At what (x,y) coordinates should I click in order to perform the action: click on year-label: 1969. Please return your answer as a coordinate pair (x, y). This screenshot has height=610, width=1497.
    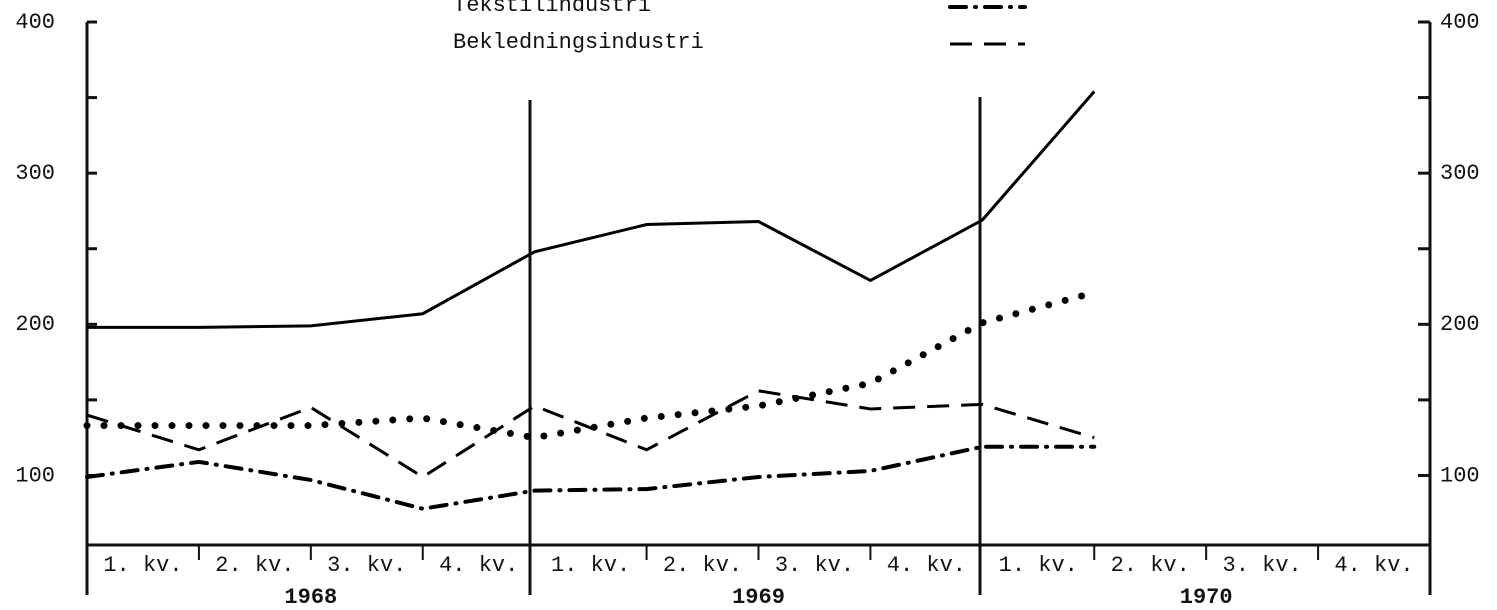
    Looking at the image, I should click on (758, 597).